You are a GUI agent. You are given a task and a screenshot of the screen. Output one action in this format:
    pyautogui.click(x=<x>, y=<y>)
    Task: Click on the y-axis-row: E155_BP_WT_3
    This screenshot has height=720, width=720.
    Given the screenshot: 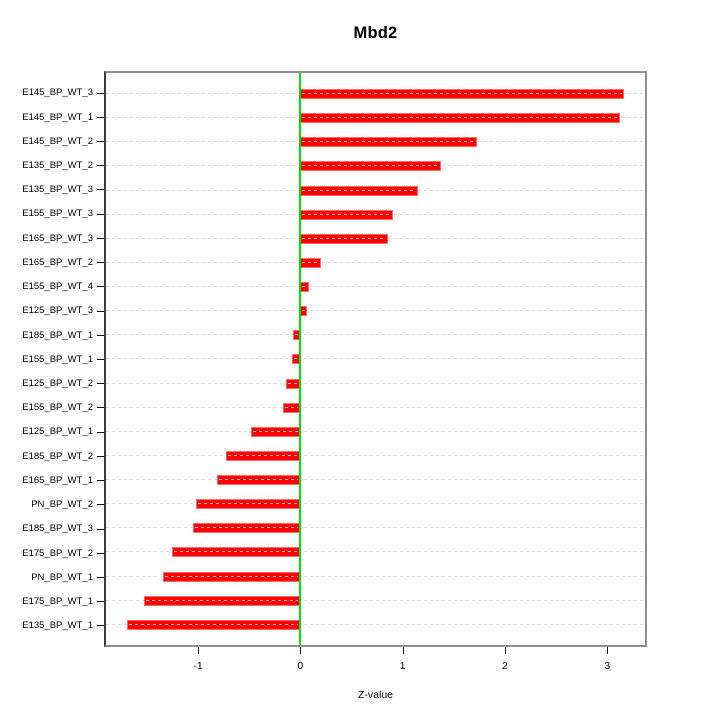 What is the action you would take?
    pyautogui.click(x=52, y=214)
    